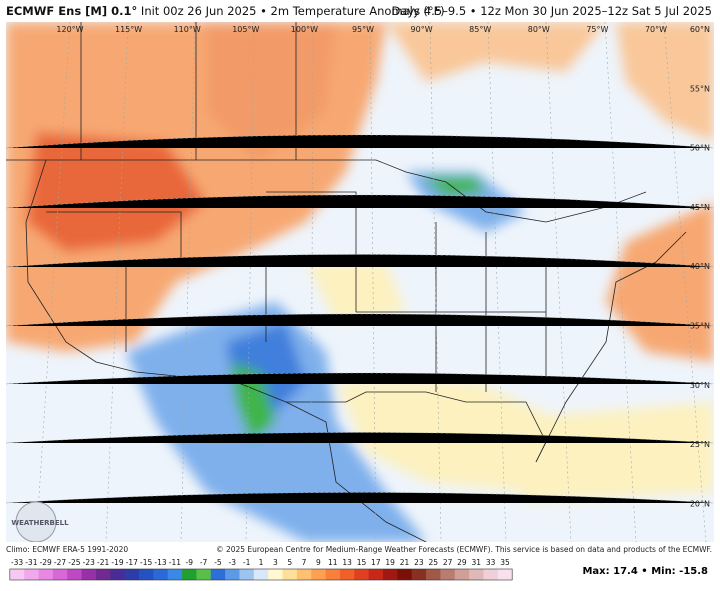 The width and height of the screenshot is (720, 591). I want to click on logo-text: WEATHERBELL, so click(40, 523).